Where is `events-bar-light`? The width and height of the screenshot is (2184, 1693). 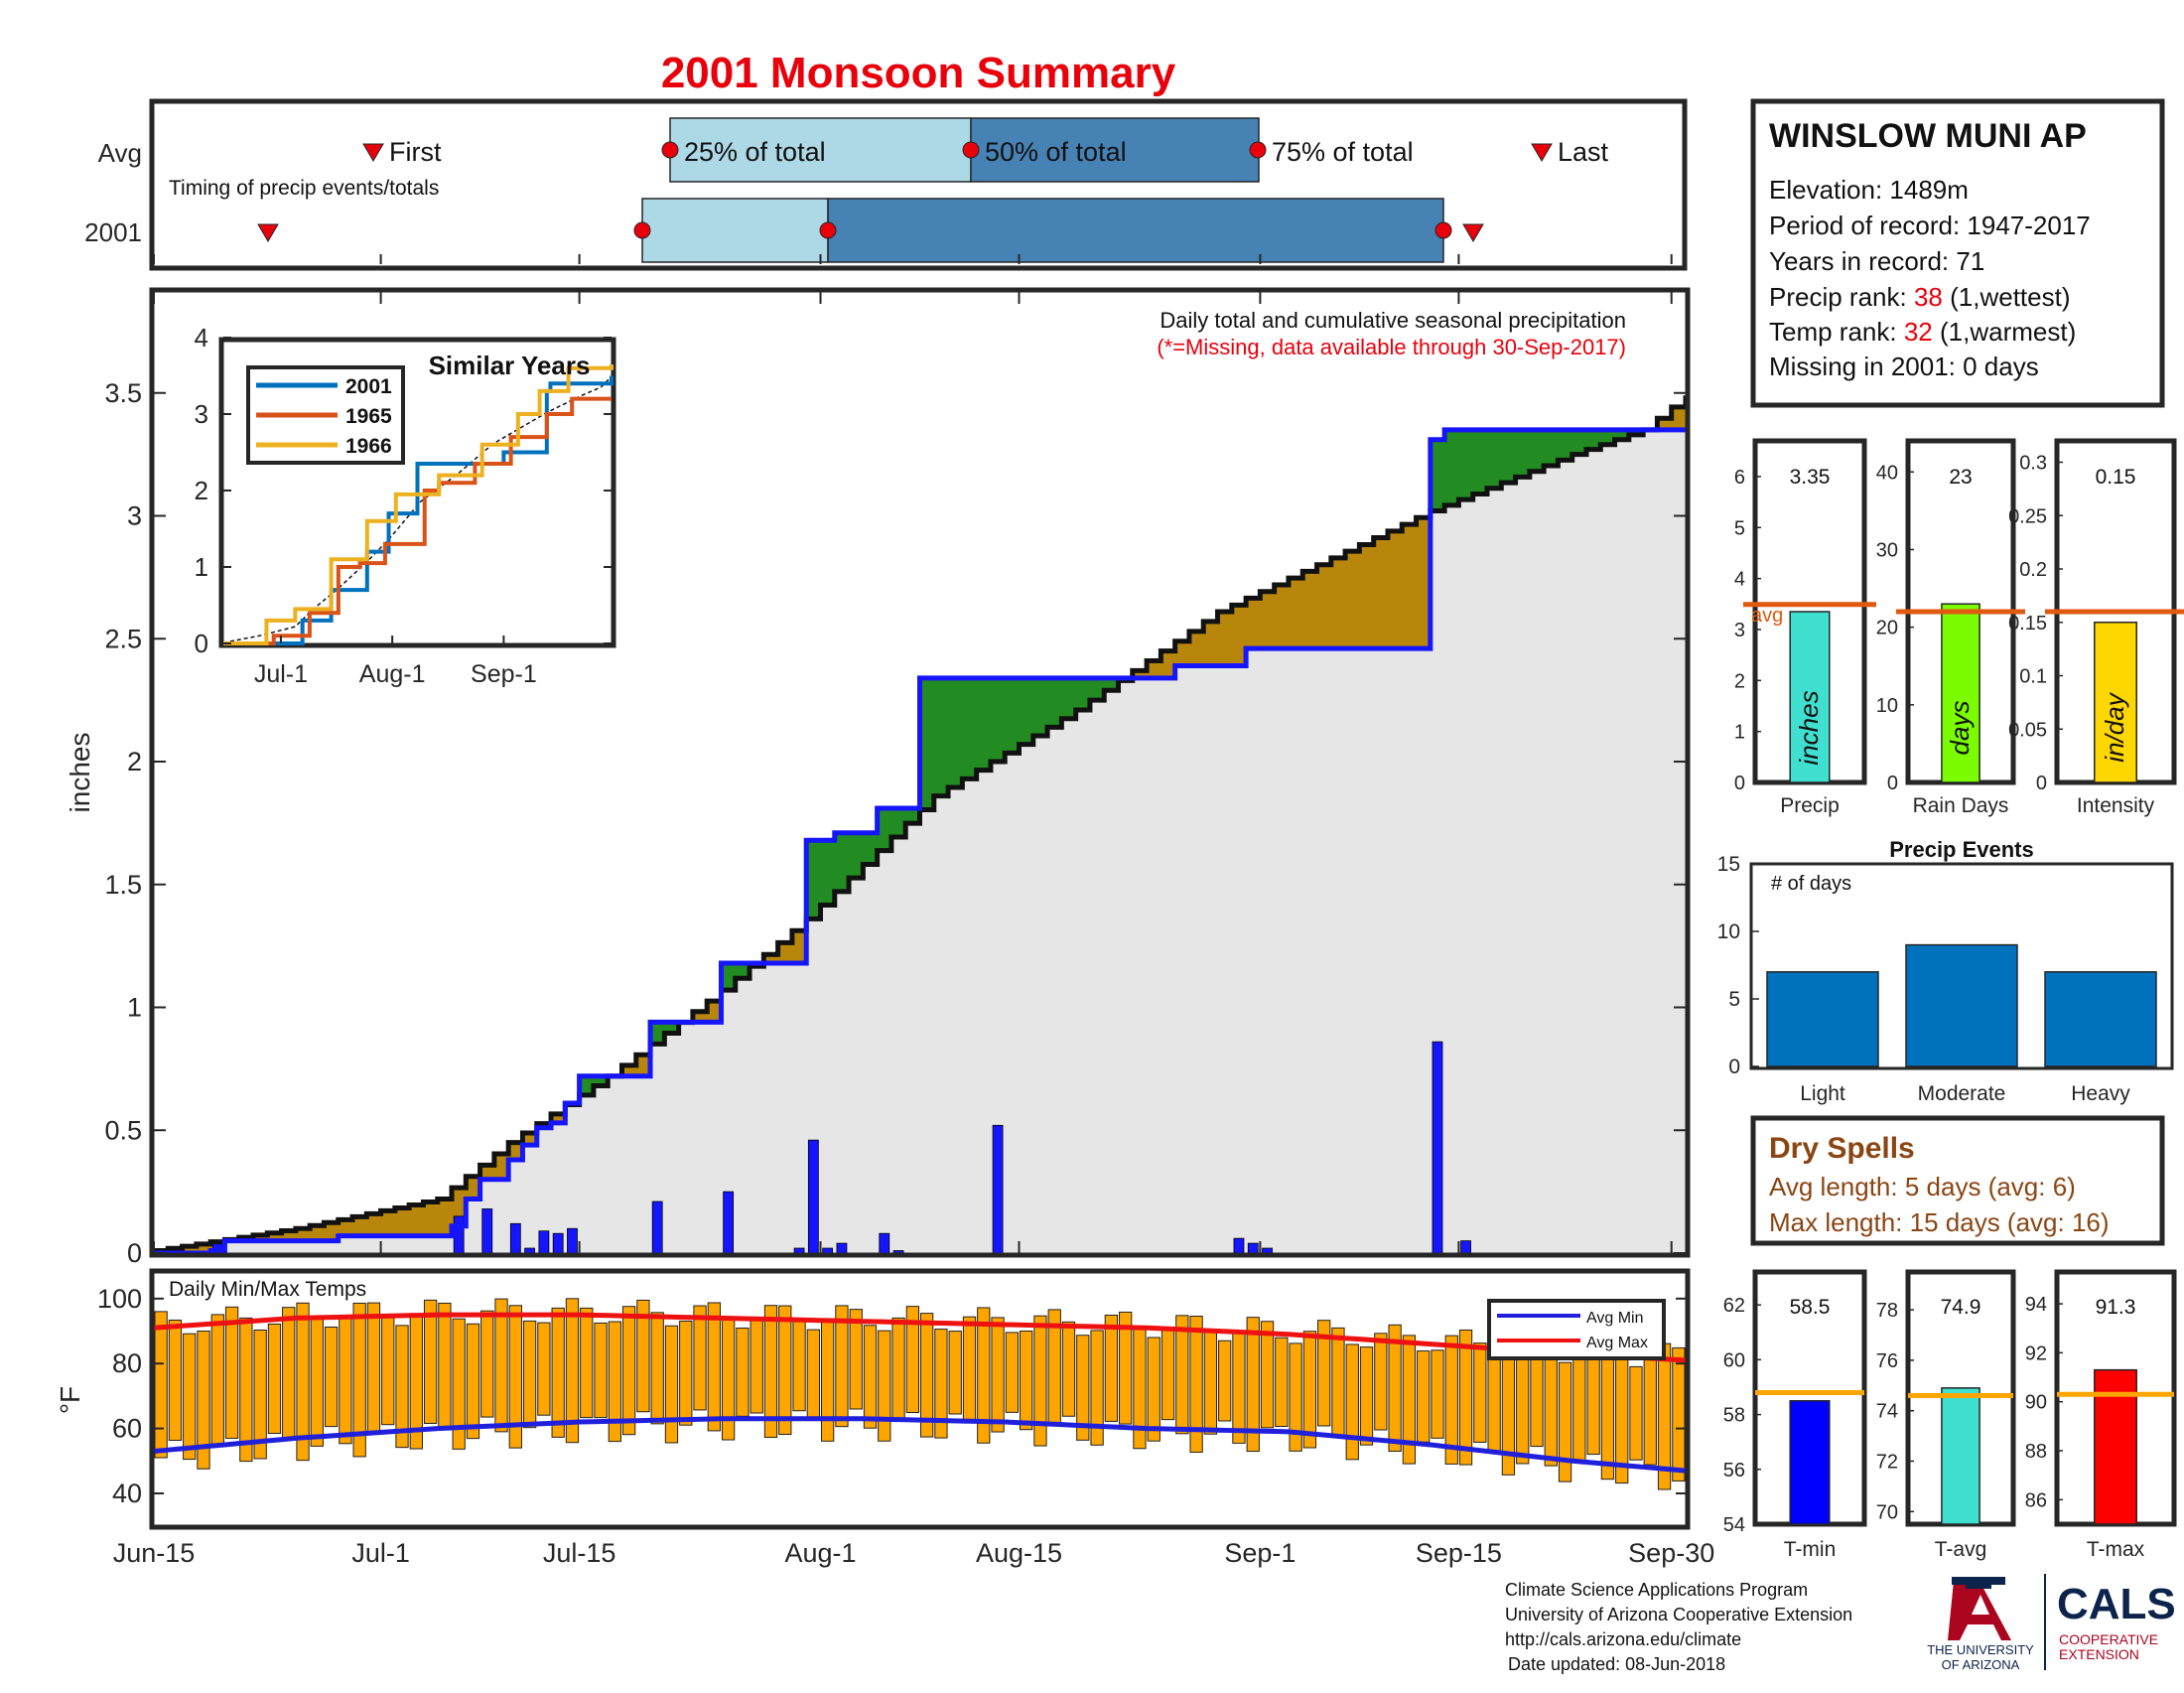
events-bar-light is located at coordinates (1822, 1019).